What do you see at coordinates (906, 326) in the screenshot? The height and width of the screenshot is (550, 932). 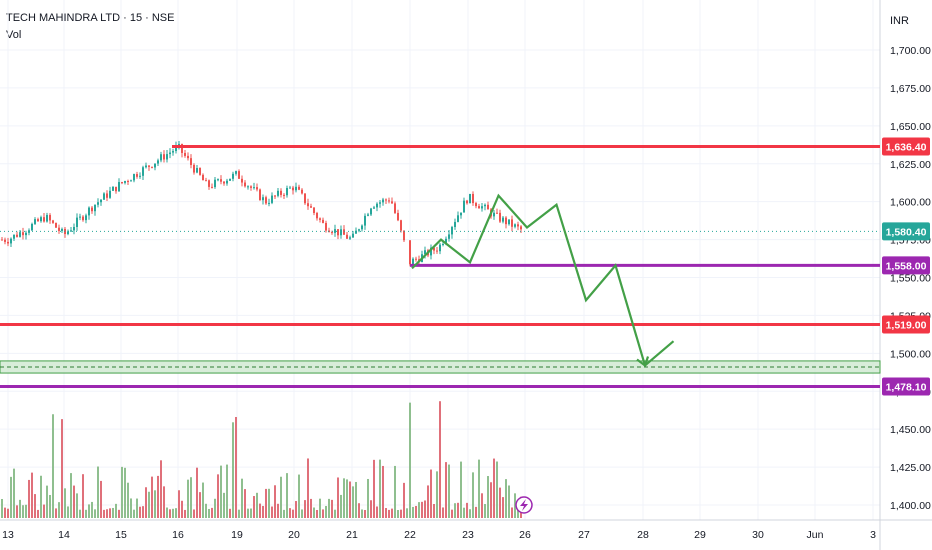 I see `price-tag-label: 1,519.00` at bounding box center [906, 326].